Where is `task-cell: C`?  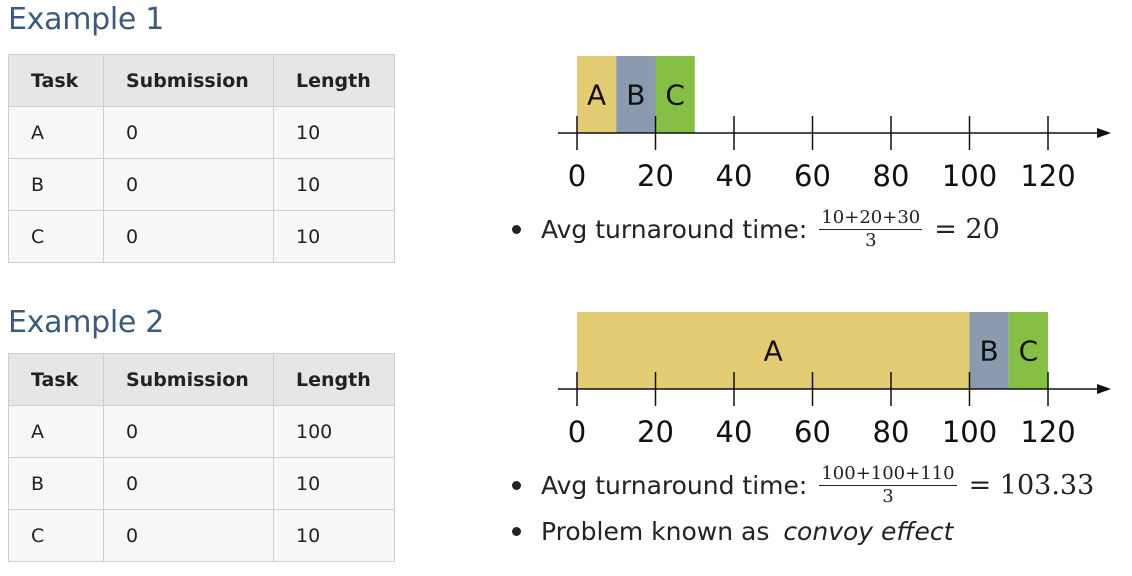 task-cell: C is located at coordinates (56, 535).